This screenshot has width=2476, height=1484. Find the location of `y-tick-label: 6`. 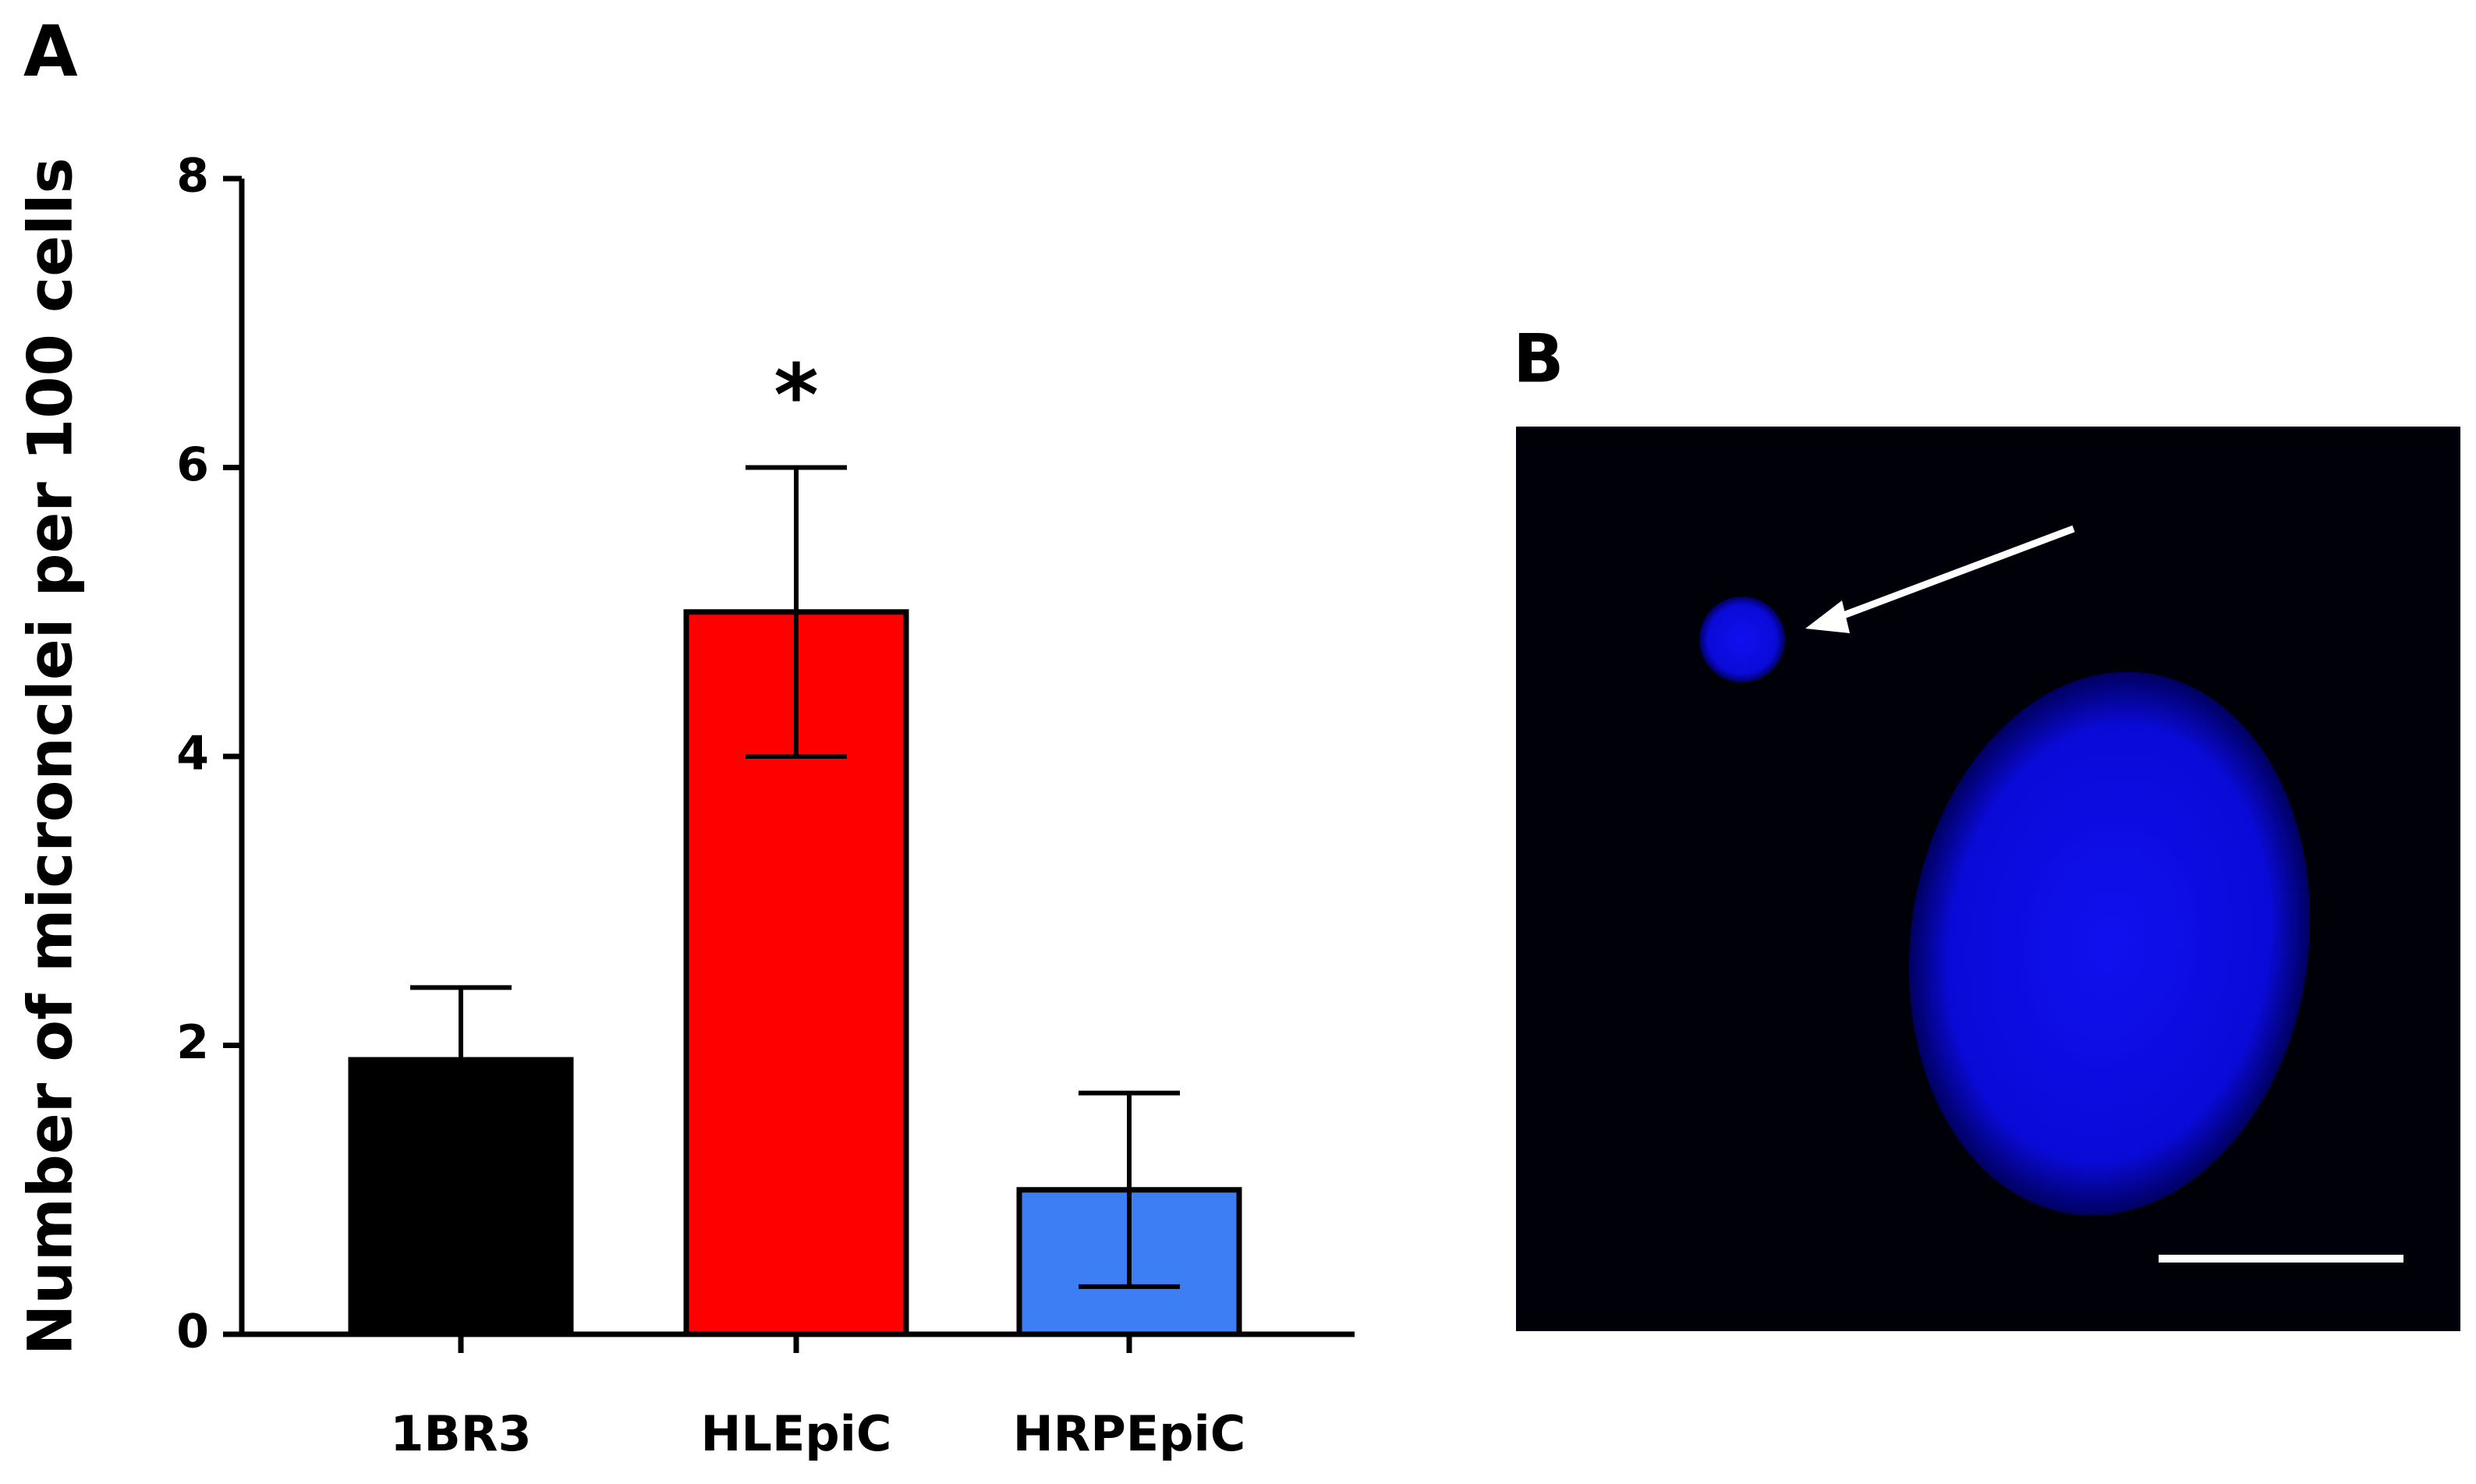

y-tick-label: 6 is located at coordinates (192, 464).